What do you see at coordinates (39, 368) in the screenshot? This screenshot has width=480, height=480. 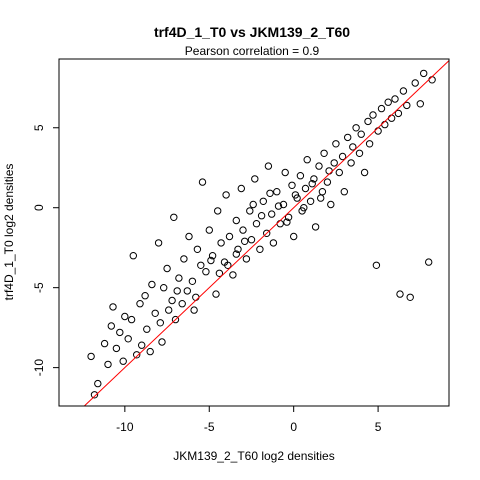 I see `y-tick-label: -10` at bounding box center [39, 368].